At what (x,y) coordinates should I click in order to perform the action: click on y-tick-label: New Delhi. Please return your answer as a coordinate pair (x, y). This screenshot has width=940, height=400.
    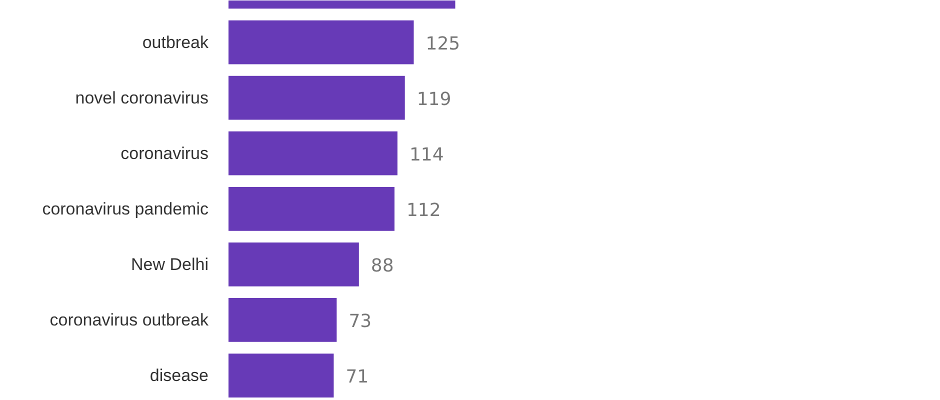
    Looking at the image, I should click on (170, 264).